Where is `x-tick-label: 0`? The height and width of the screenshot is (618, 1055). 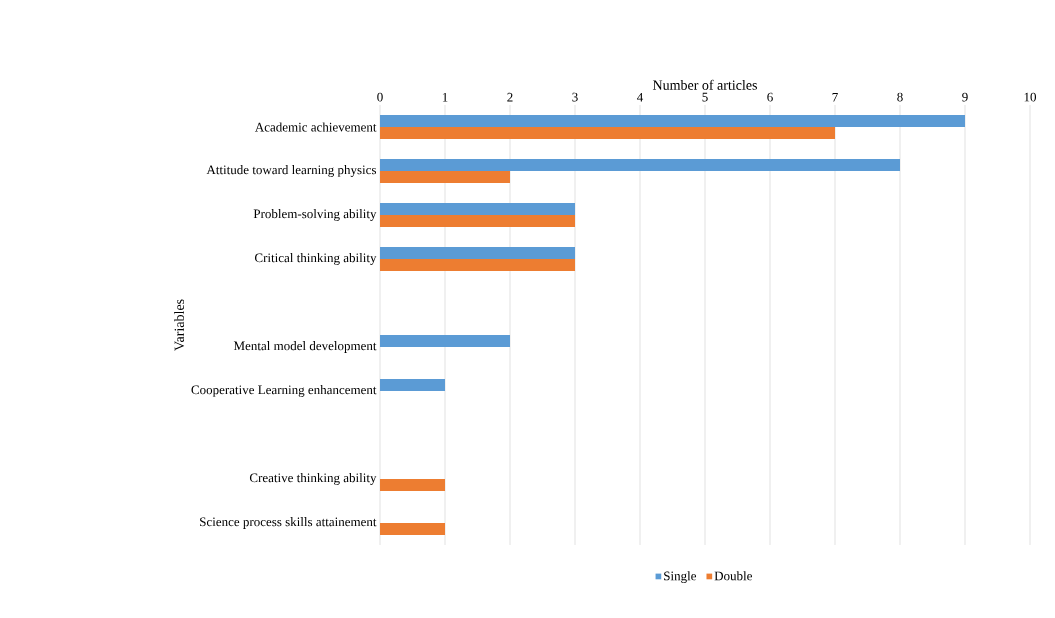
x-tick-label: 0 is located at coordinates (380, 97).